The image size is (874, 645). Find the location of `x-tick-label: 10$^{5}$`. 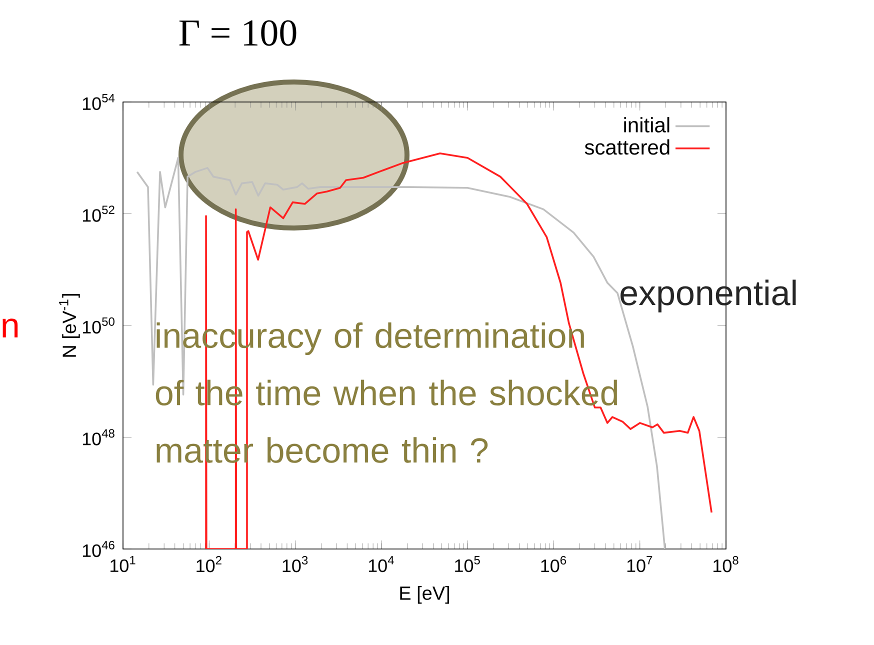

x-tick-label: 10$^{5}$ is located at coordinates (467, 564).